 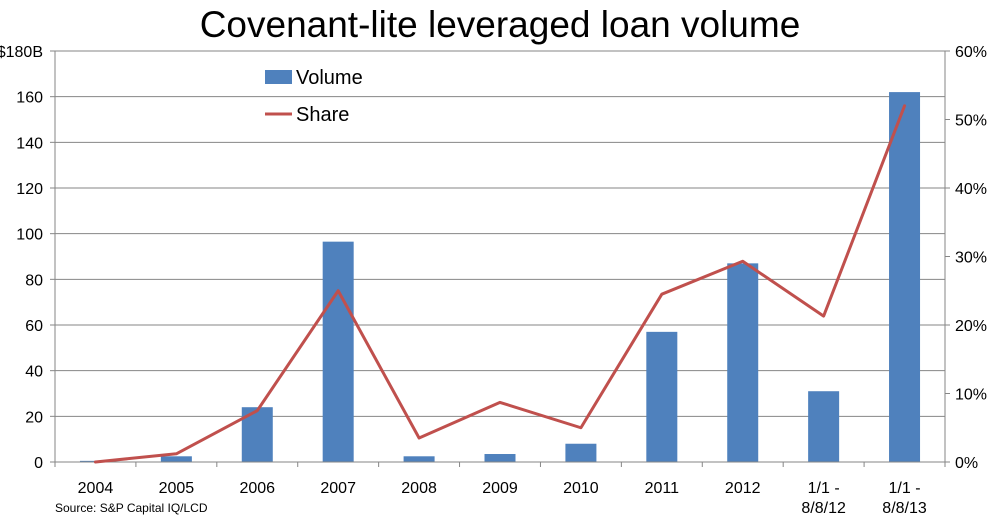 What do you see at coordinates (329, 78) in the screenshot?
I see `legend-volume-label: Volume` at bounding box center [329, 78].